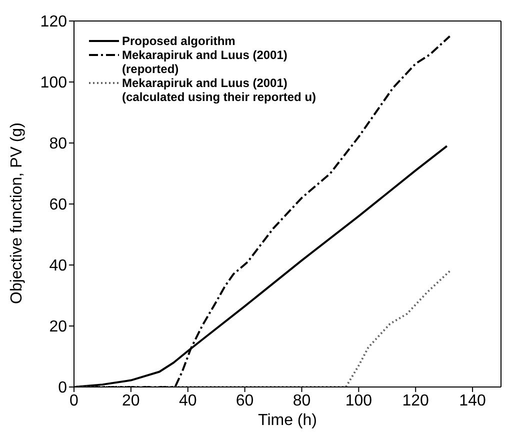  Describe the element at coordinates (58, 266) in the screenshot. I see `y-tick-label: 40` at that location.